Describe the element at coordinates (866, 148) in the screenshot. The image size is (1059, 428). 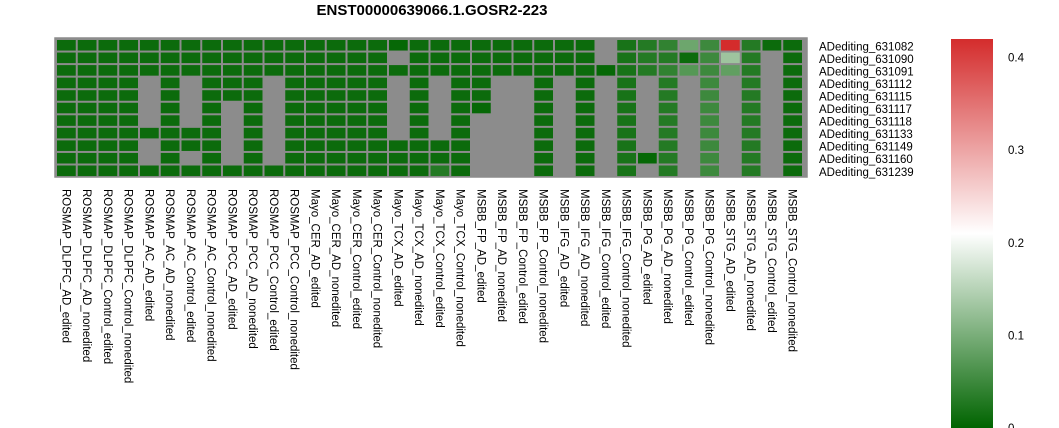
I see `row-label: ADediting_631149` at that location.